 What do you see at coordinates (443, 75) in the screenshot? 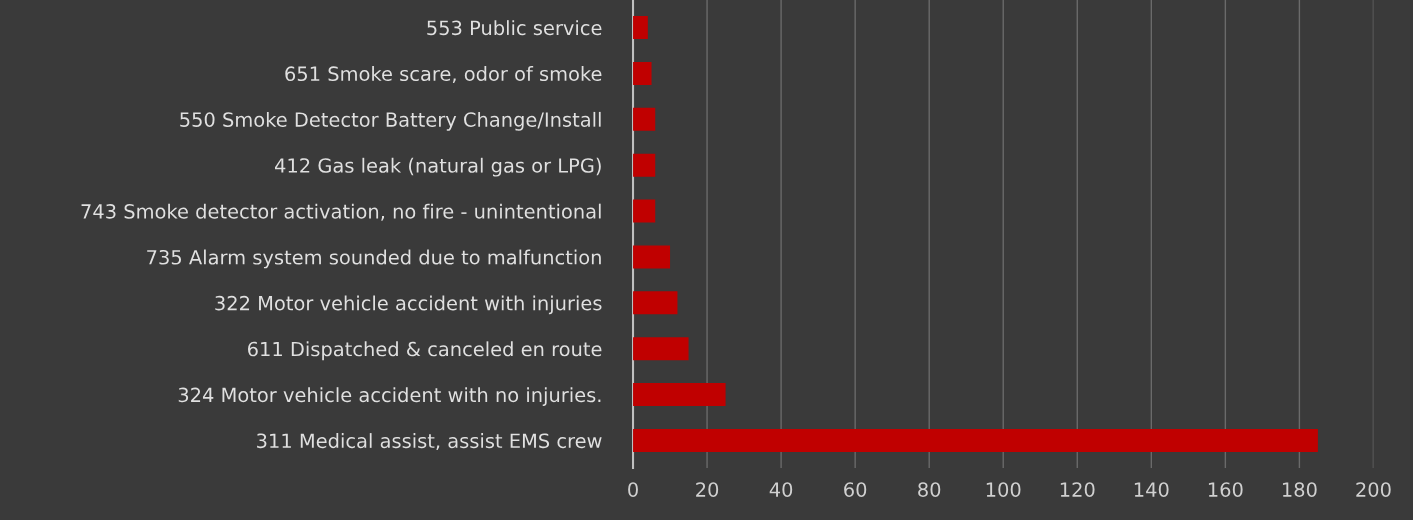
I see `y-tick-label: 651 Smoke scare, odor of smoke` at bounding box center [443, 75].